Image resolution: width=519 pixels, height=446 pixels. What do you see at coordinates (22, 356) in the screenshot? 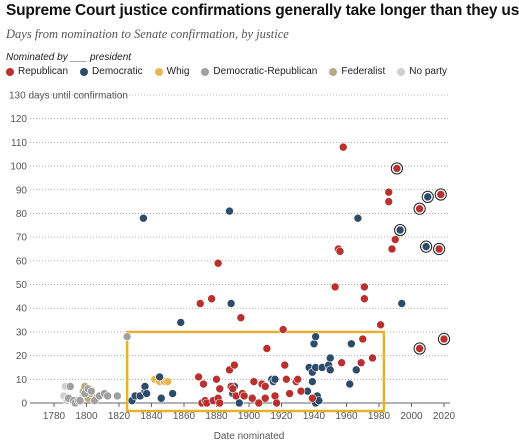
I see `y-tick-label: 20` at bounding box center [22, 356].